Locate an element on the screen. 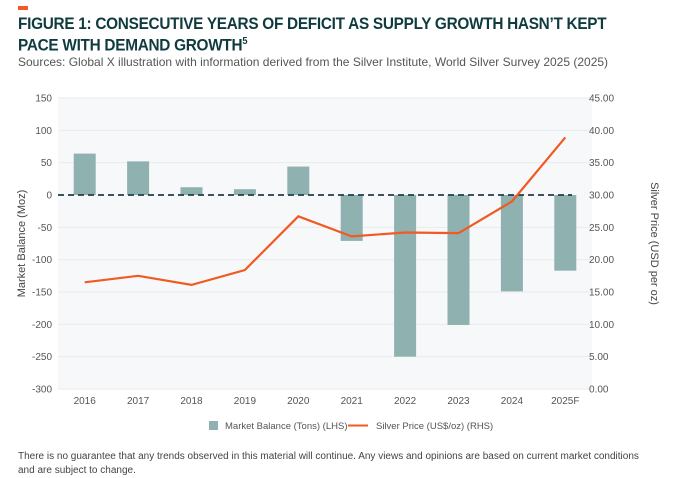 Image resolution: width=674 pixels, height=478 pixels. y-right-tick-label: 35.00 is located at coordinates (601, 163).